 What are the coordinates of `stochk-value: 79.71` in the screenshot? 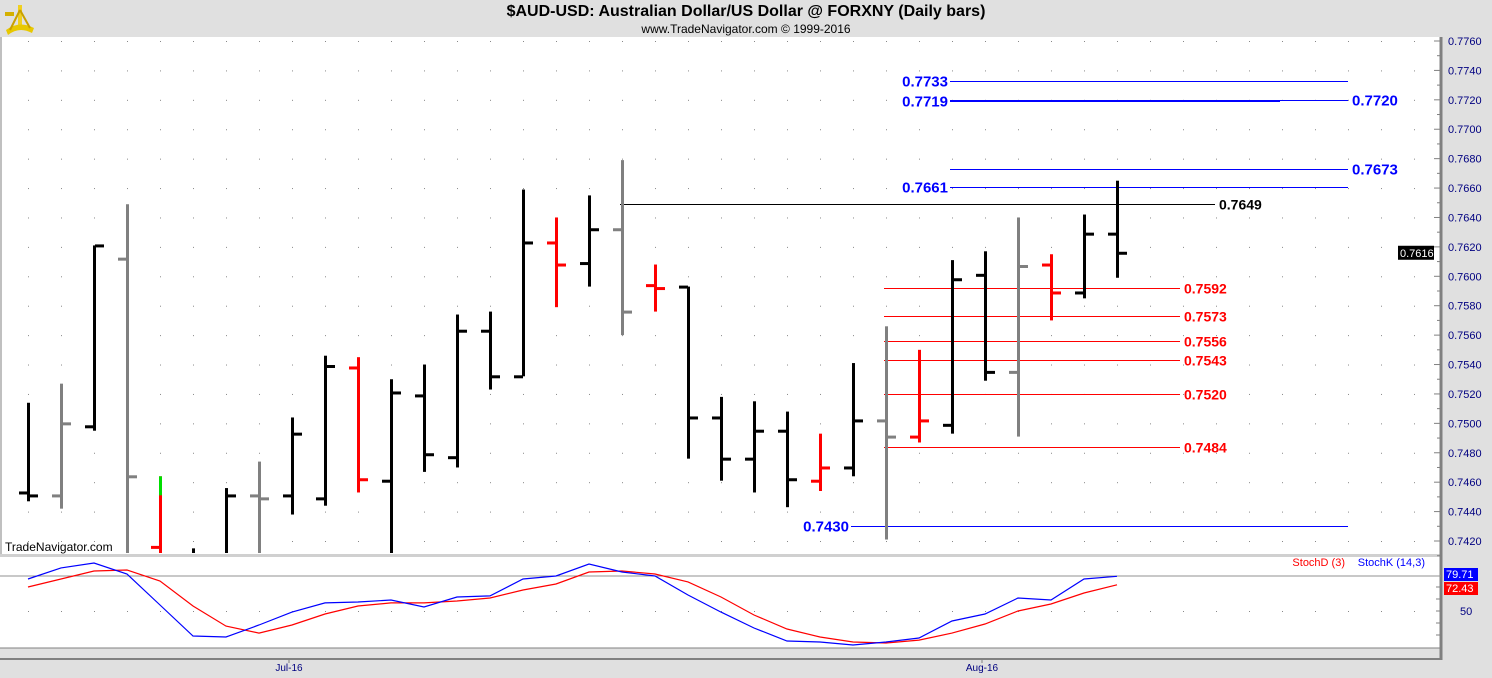 It's located at (1460, 575).